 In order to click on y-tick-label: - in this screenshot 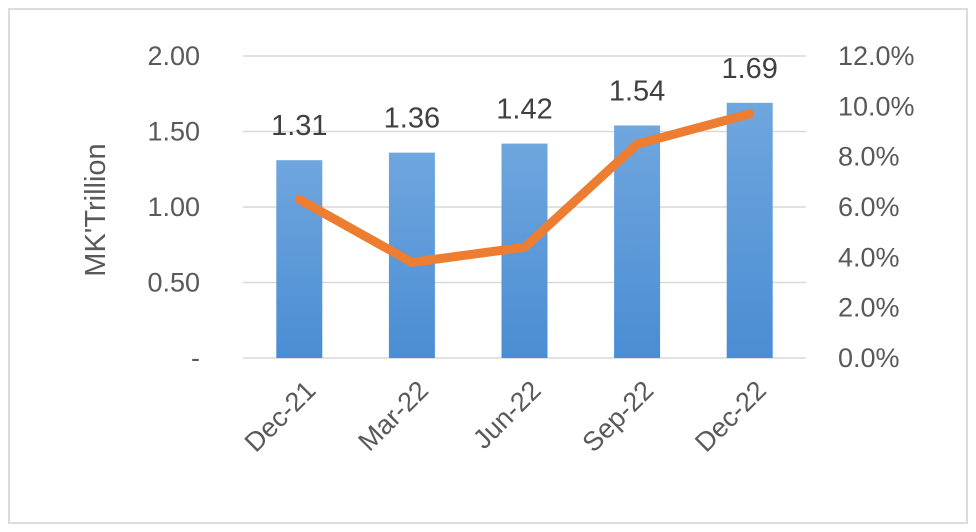, I will do `click(195, 358)`.